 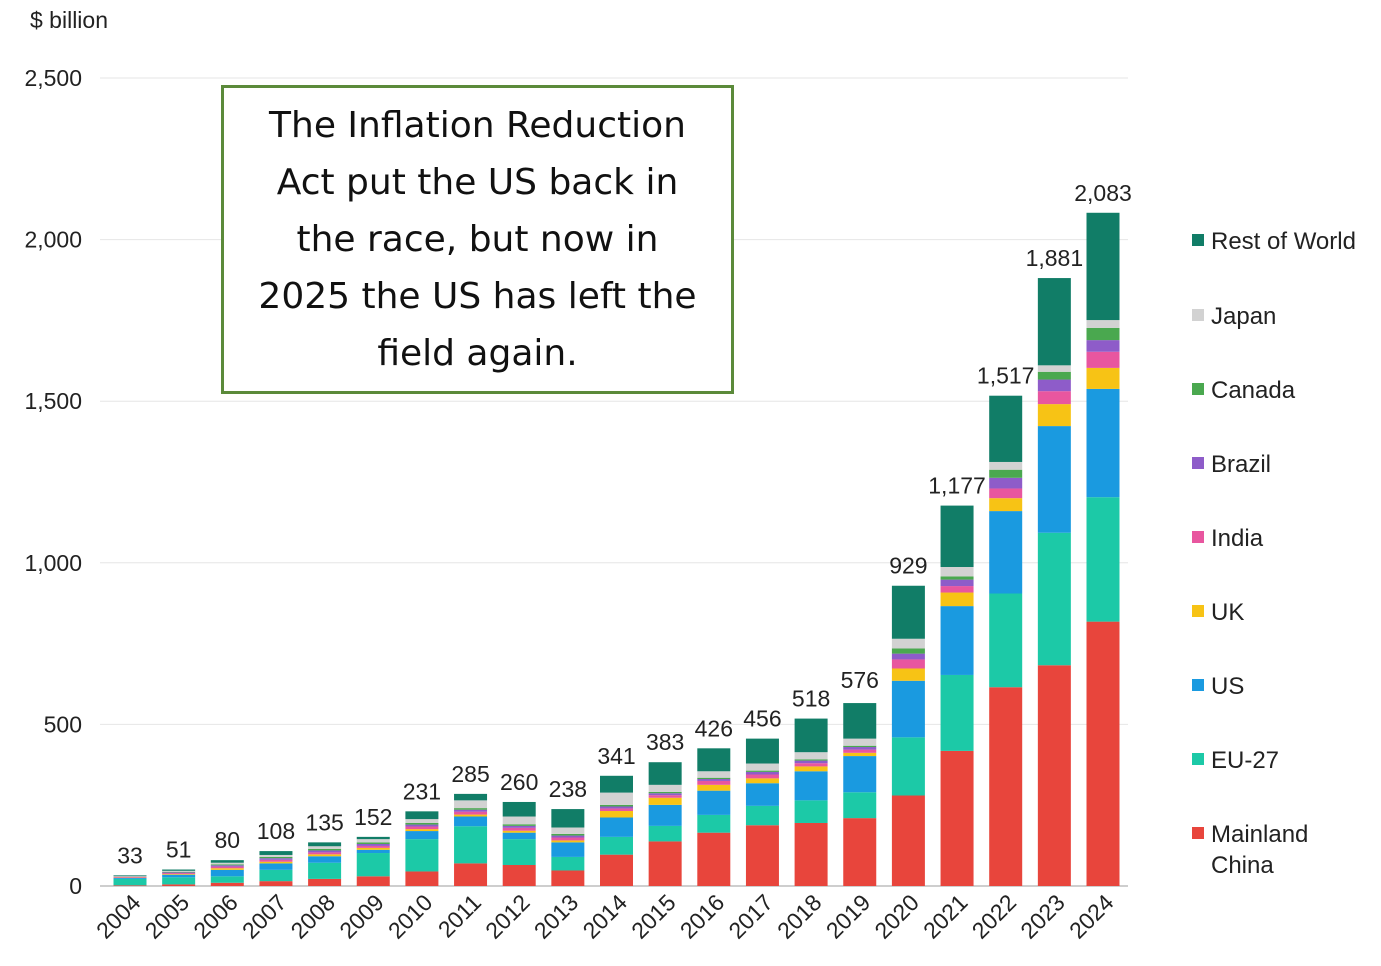 I want to click on x-tick-label: 2007, so click(x=264, y=916).